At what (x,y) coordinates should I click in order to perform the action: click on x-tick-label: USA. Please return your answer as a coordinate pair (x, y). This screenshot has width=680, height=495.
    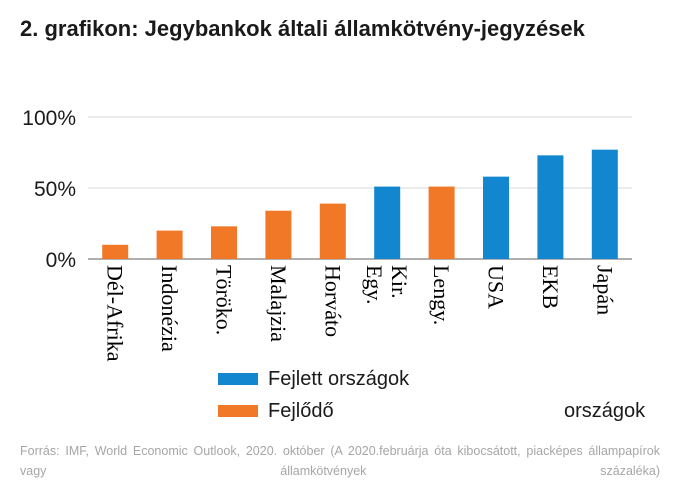
    Looking at the image, I should click on (496, 287).